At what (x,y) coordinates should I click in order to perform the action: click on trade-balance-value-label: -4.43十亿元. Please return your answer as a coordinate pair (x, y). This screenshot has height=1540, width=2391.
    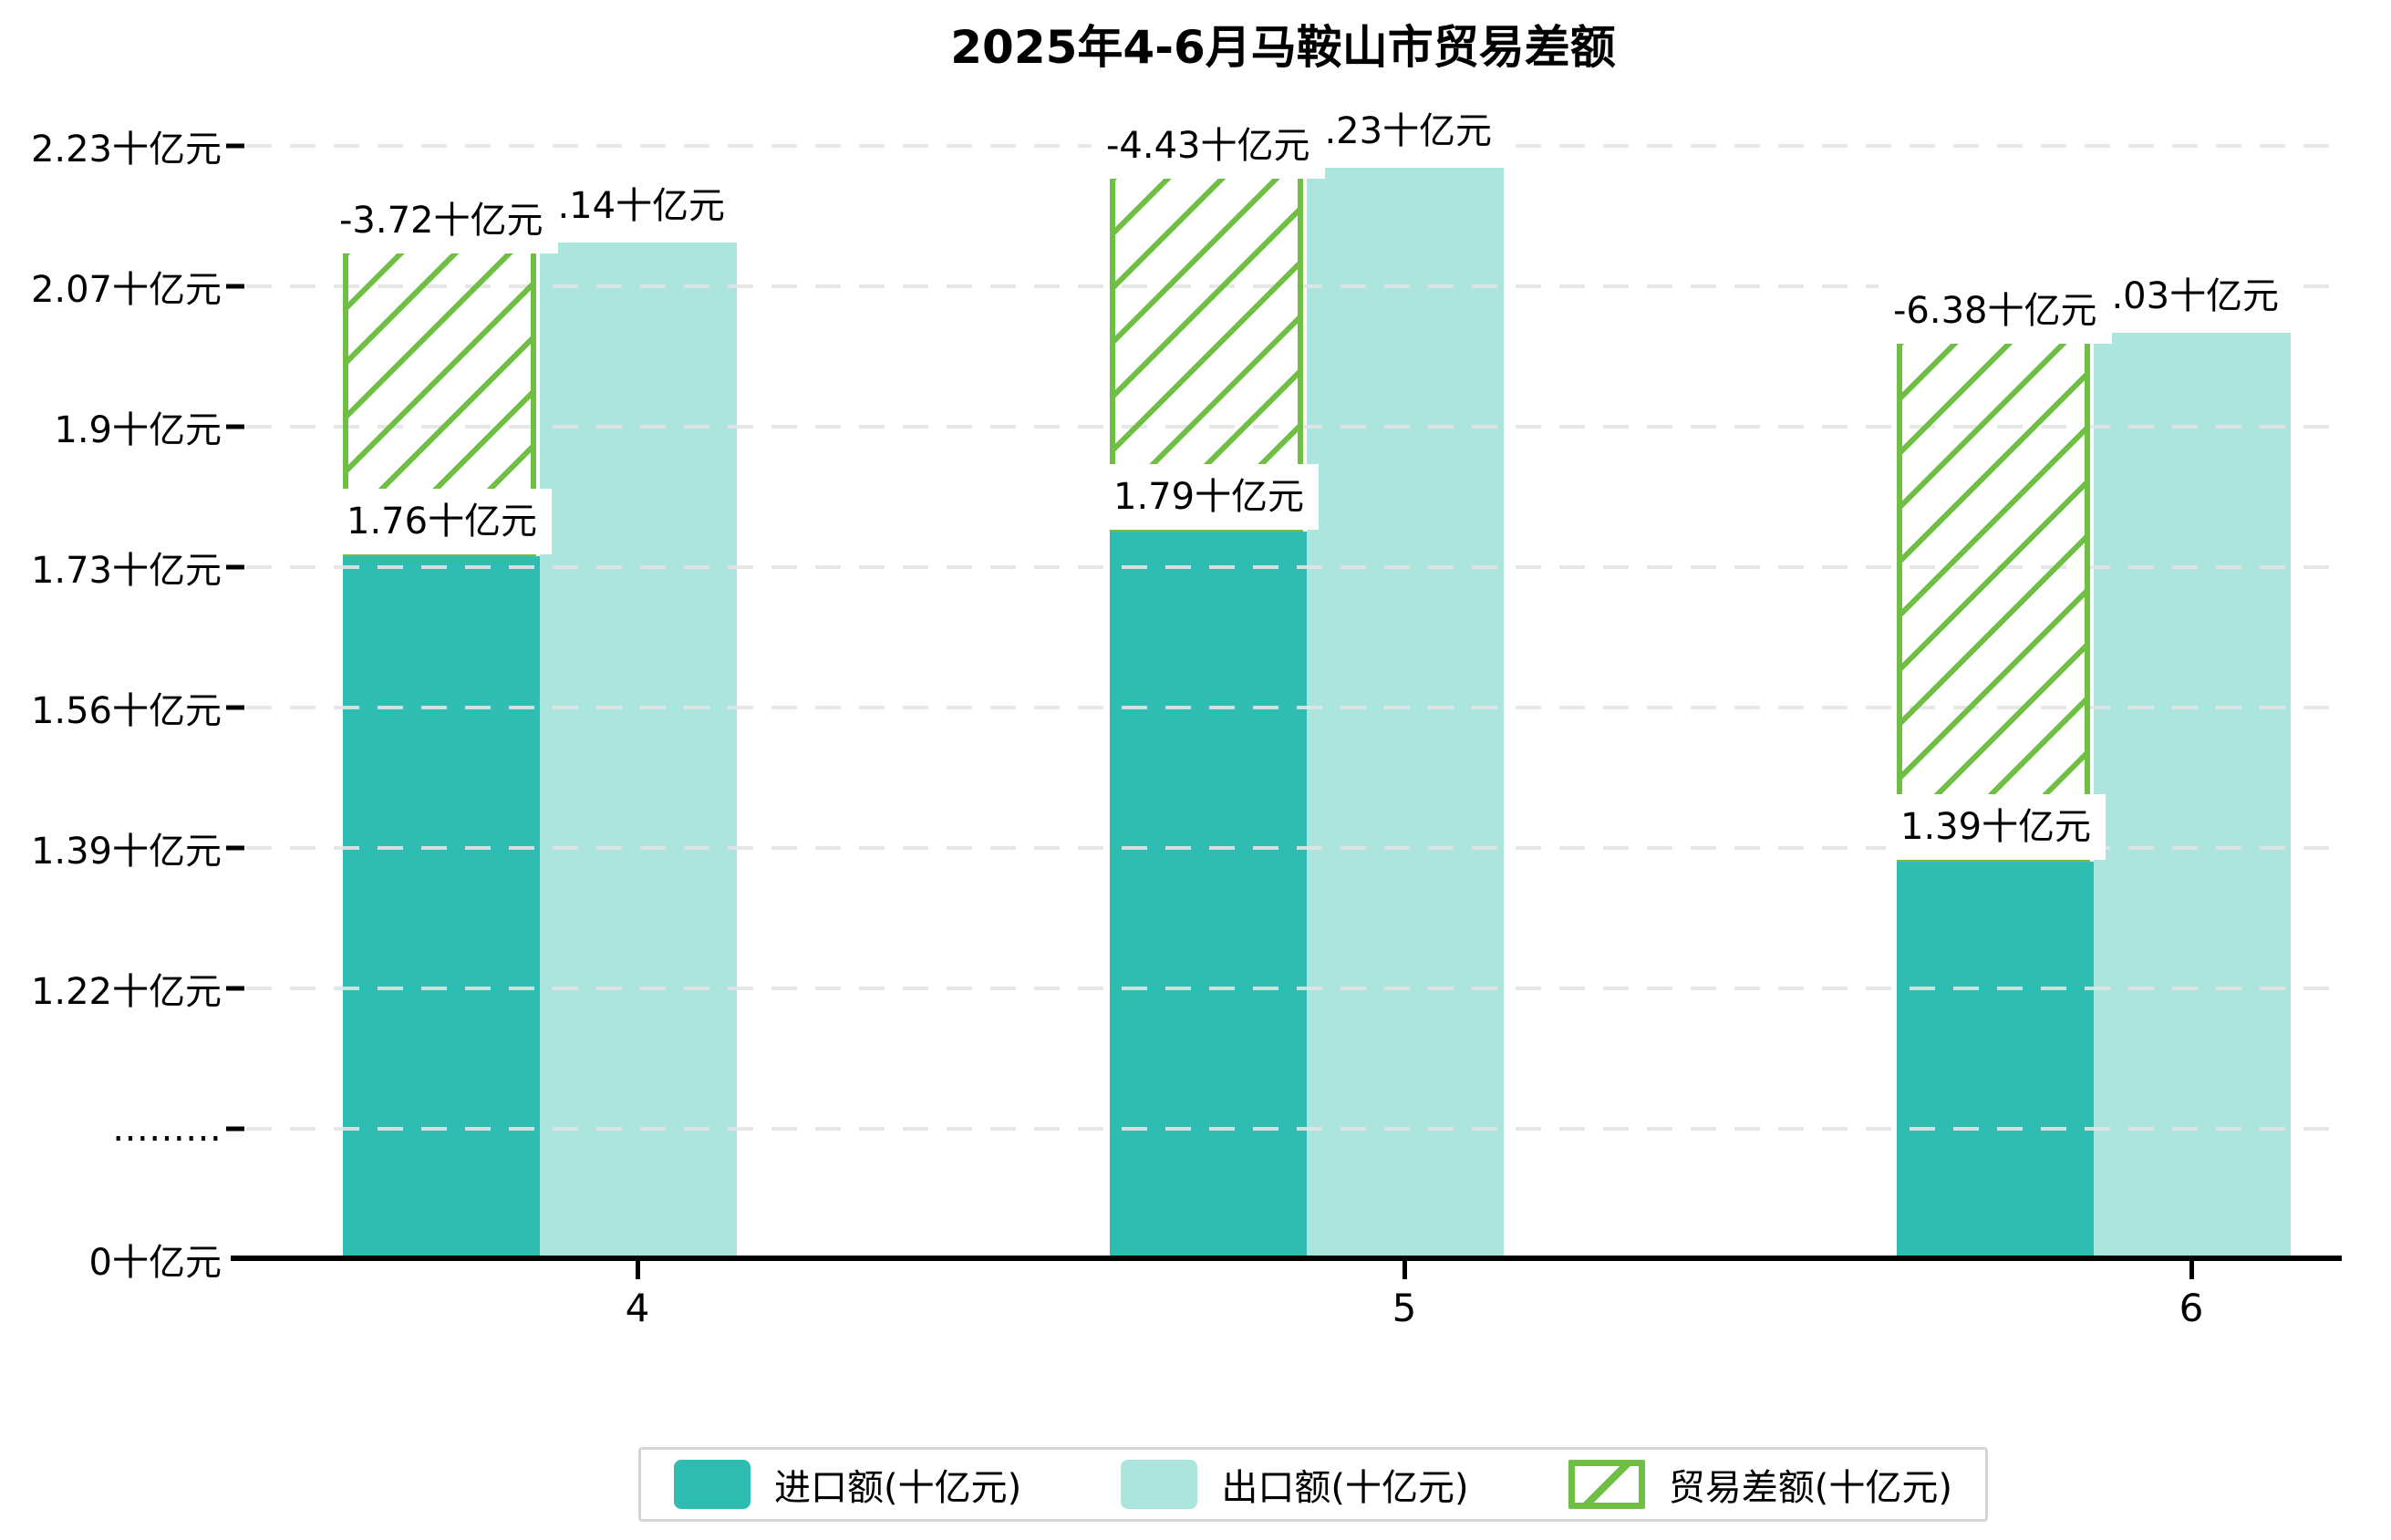
    Looking at the image, I should click on (1208, 146).